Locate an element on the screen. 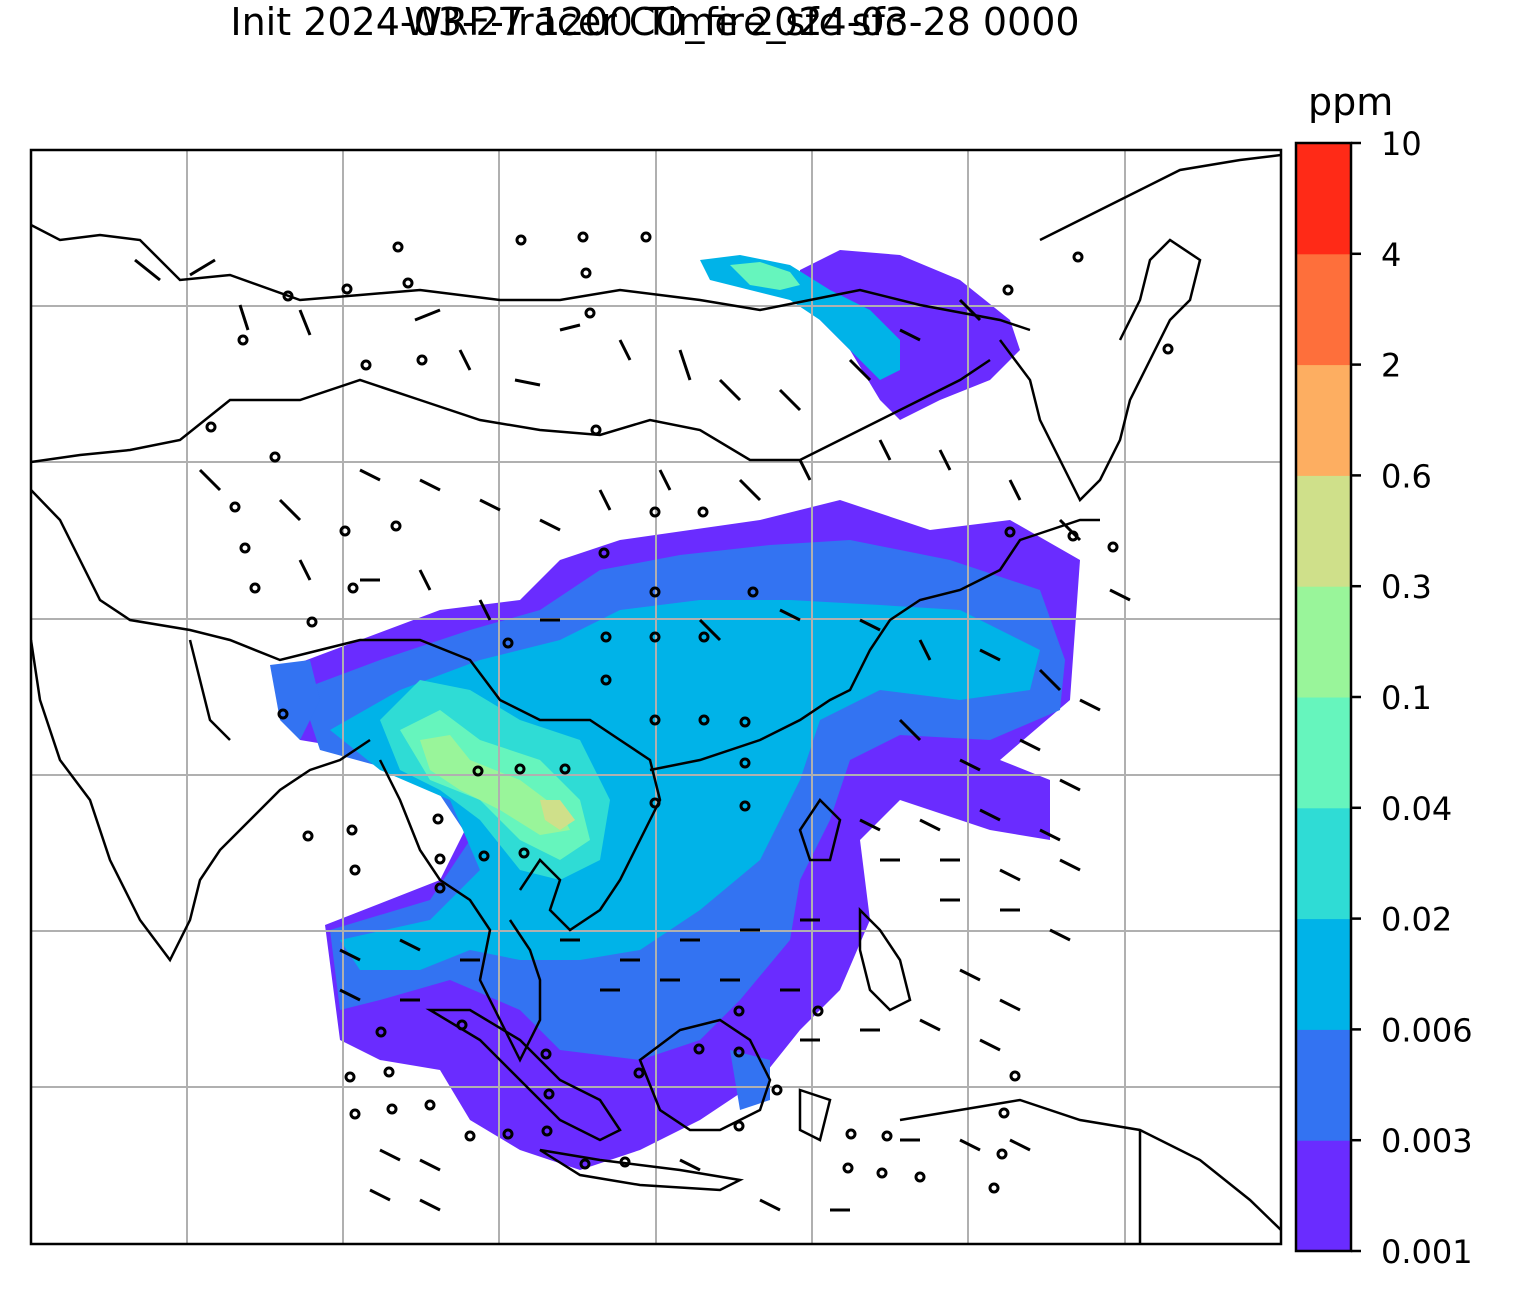 The image size is (1528, 1306). west-patch is located at coordinates (295, 700).